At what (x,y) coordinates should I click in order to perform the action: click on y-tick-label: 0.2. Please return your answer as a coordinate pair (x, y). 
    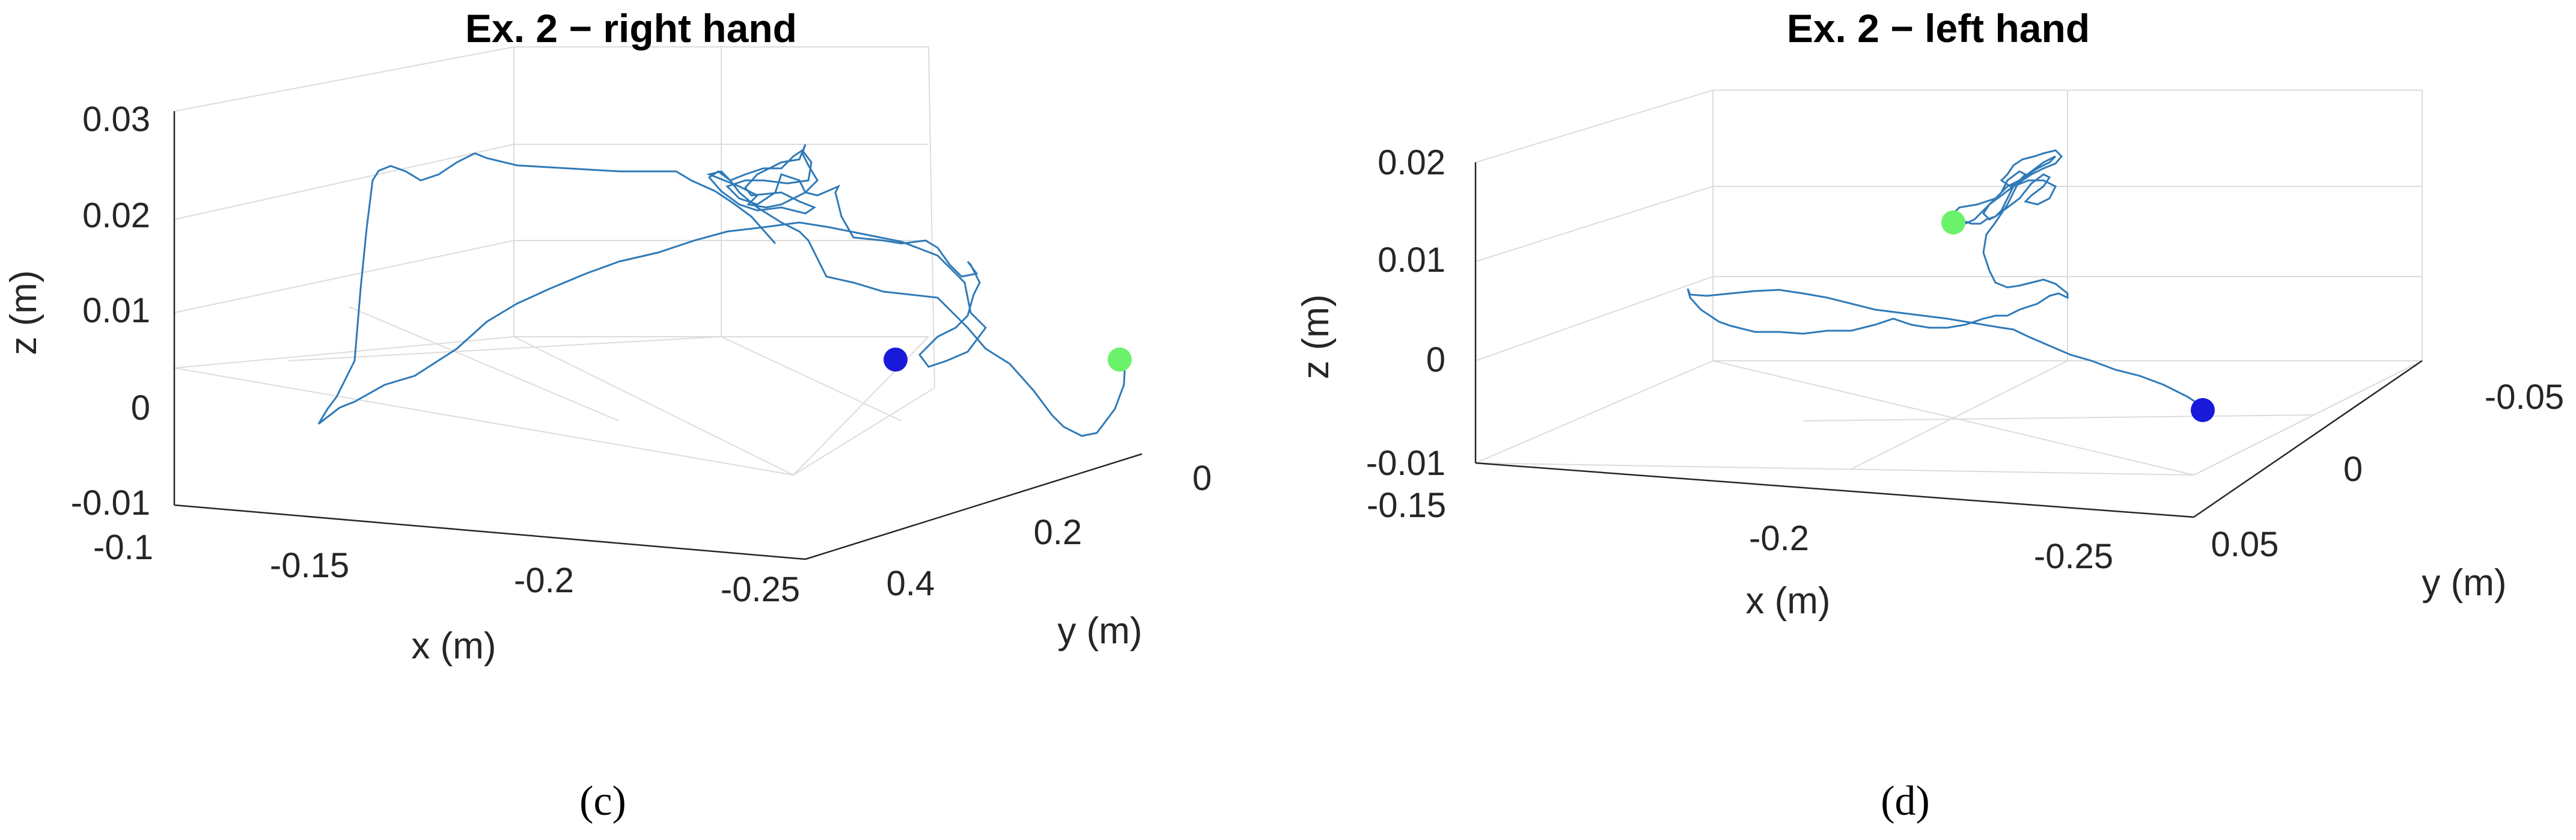
    Looking at the image, I should click on (1058, 532).